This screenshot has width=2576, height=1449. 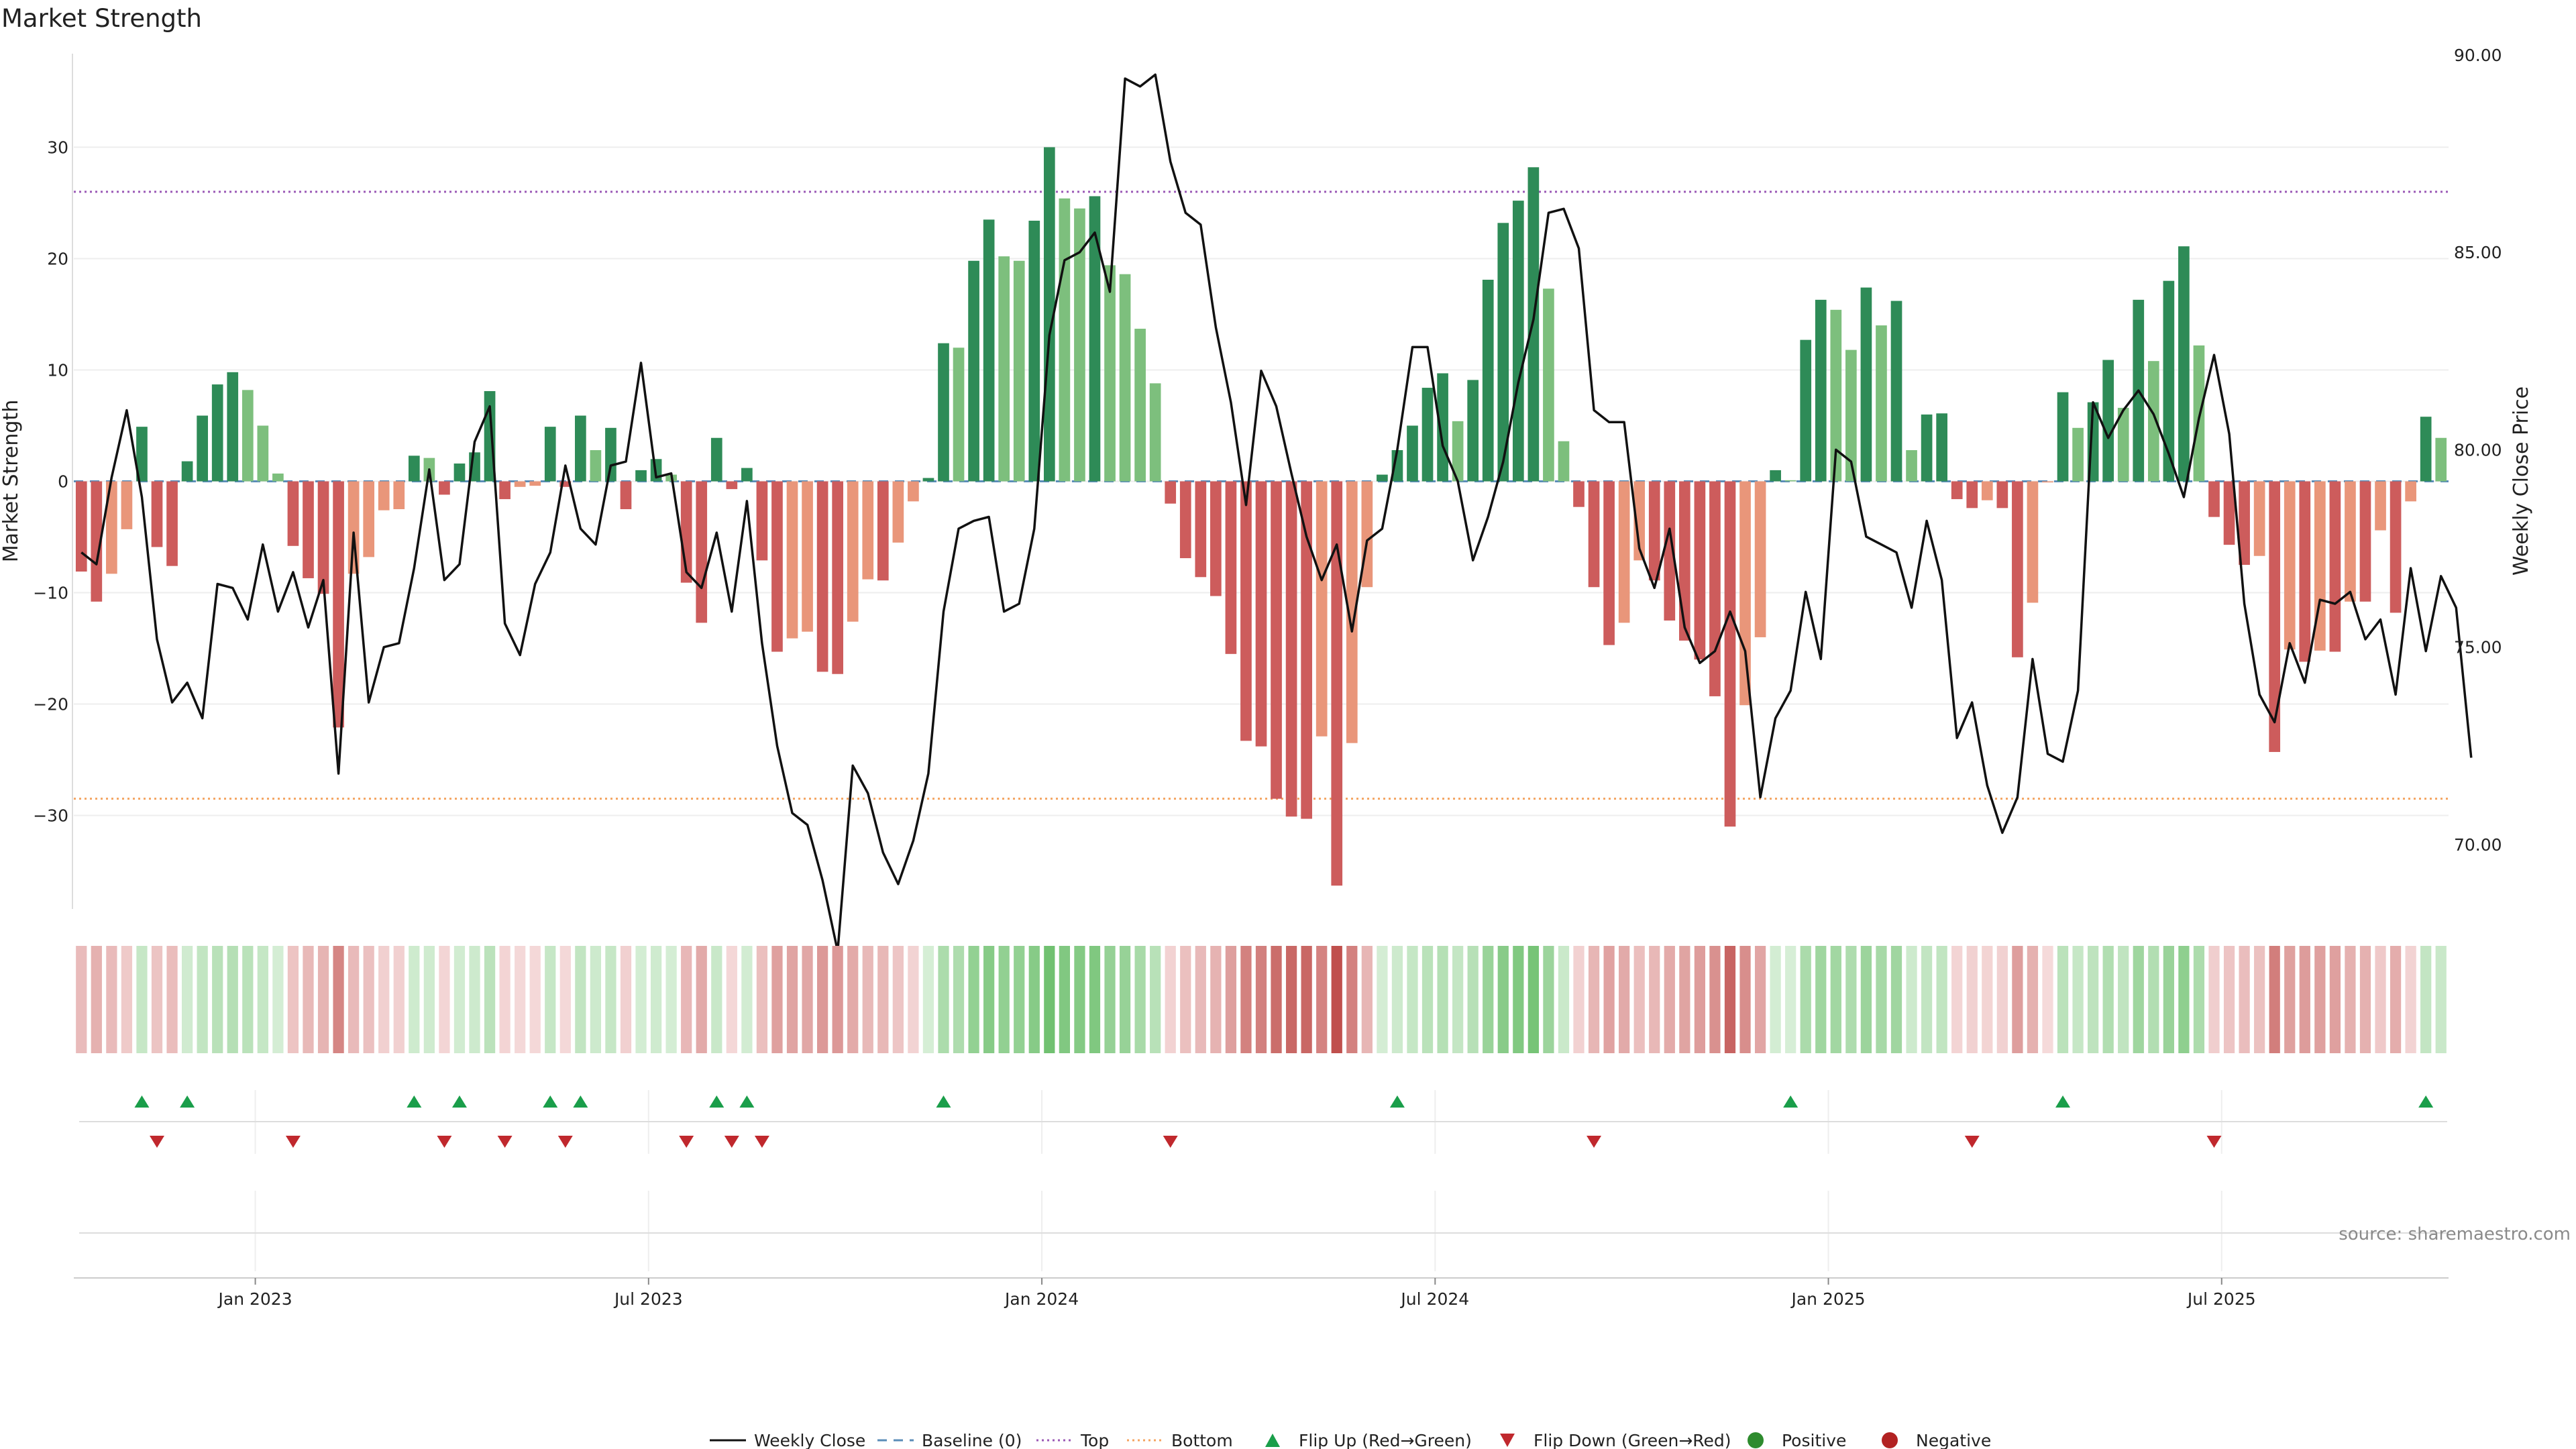 I want to click on legend-label: Baseline (0), so click(x=972, y=1440).